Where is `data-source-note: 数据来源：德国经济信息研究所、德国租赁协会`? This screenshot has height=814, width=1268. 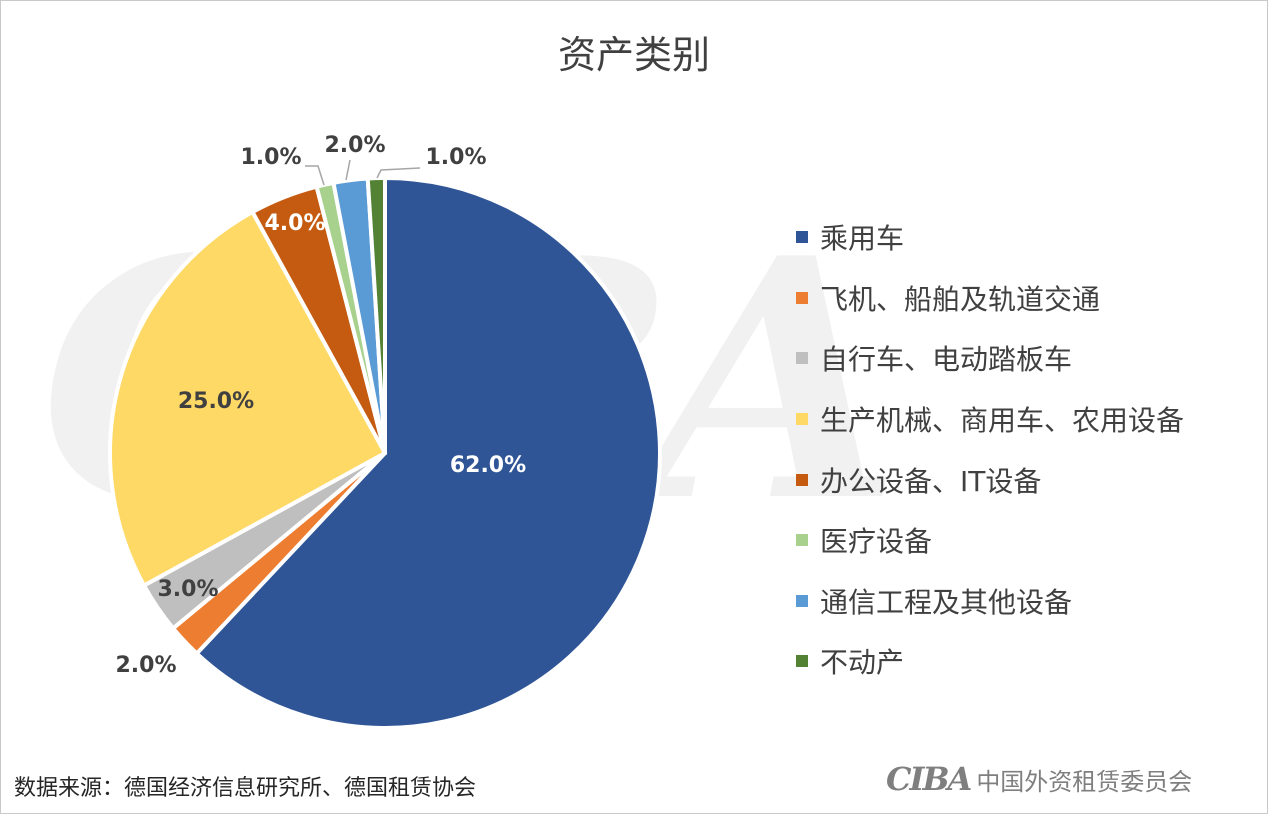 data-source-note: 数据来源：德国经济信息研究所、德国租赁协会 is located at coordinates (245, 788).